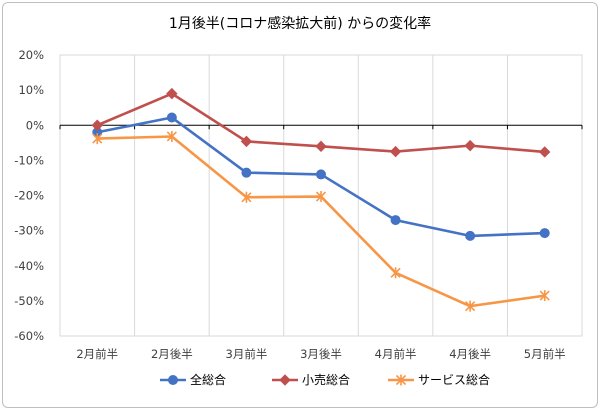 The image size is (600, 410). I want to click on x-tick-label: 3月後半, so click(321, 354).